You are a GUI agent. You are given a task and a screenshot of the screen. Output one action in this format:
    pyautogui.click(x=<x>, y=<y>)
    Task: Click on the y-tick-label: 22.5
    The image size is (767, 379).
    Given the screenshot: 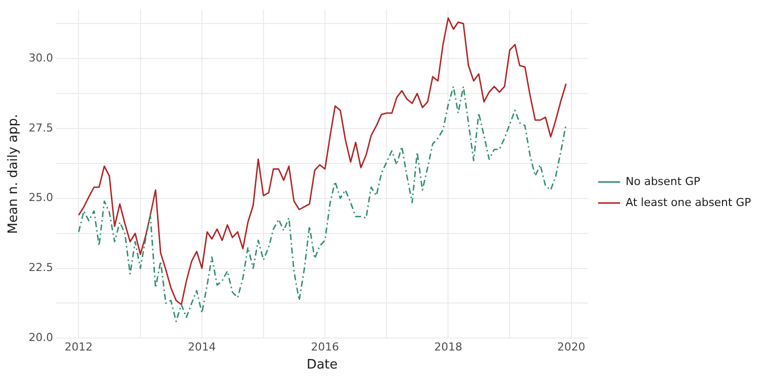 What is the action you would take?
    pyautogui.click(x=41, y=267)
    